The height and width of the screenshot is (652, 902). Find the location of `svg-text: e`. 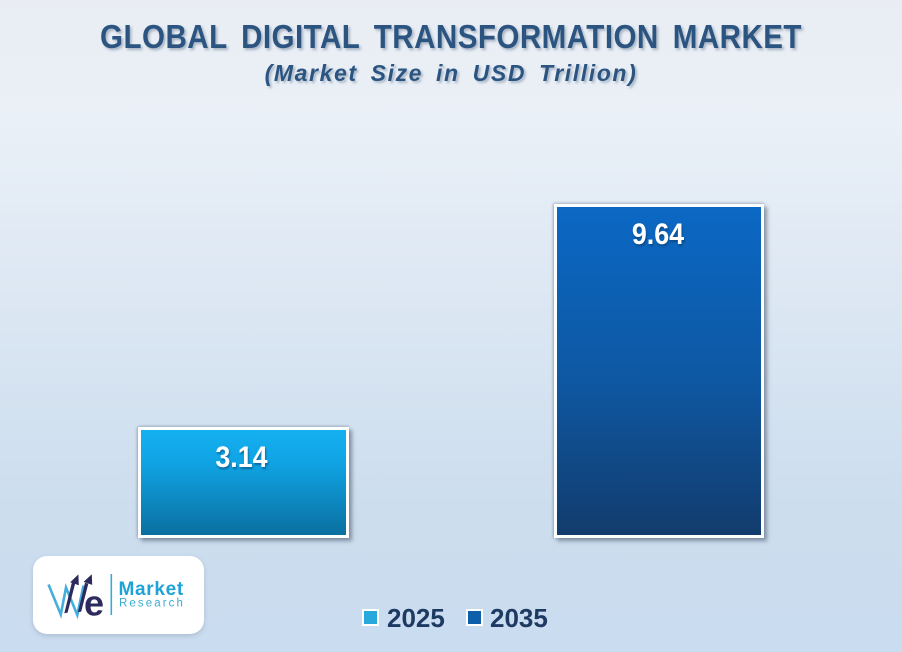

svg-text: e is located at coordinates (94, 603).